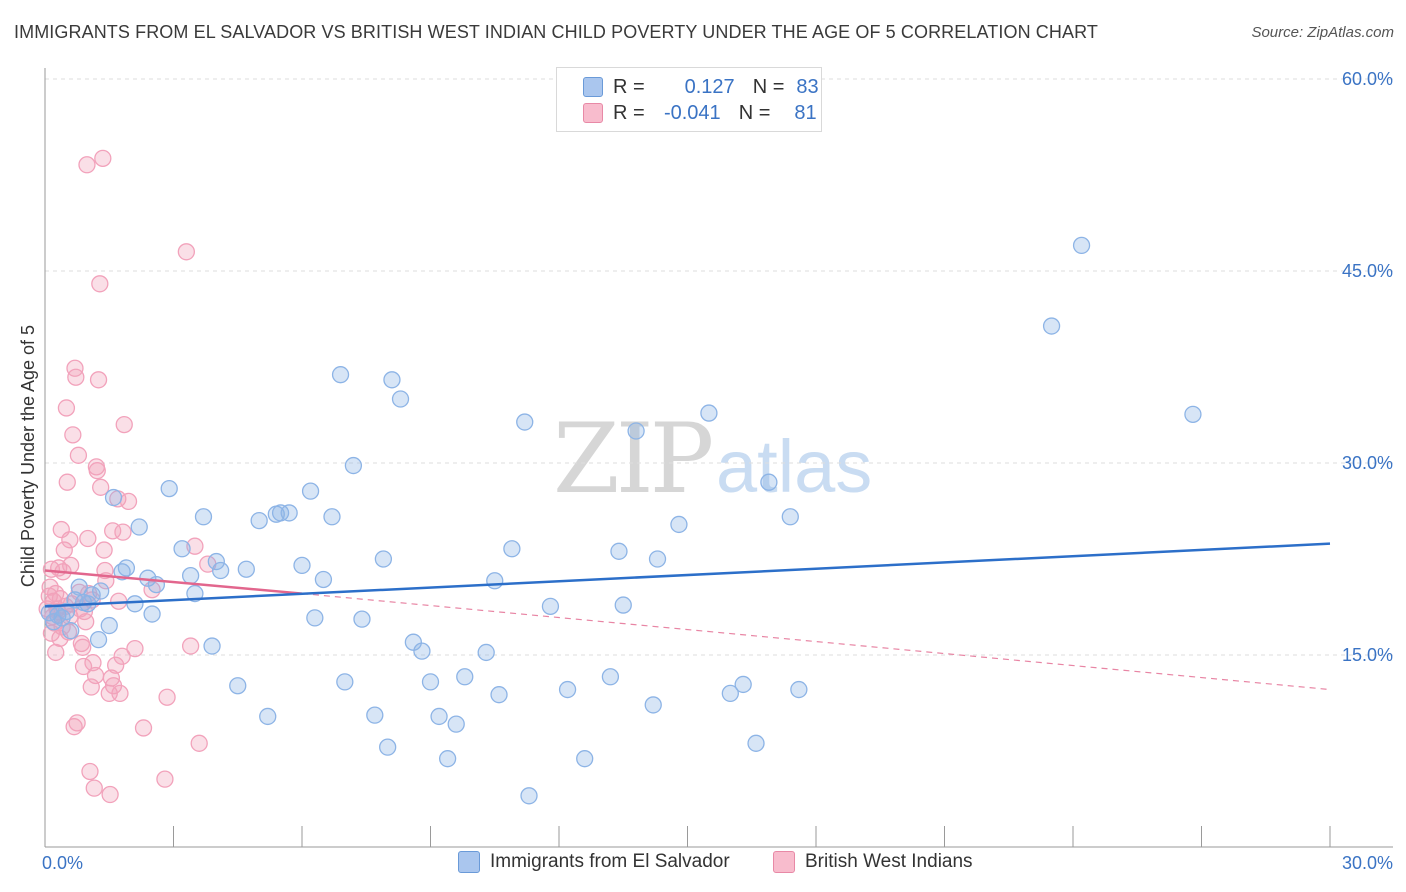 This screenshot has width=1406, height=892. What do you see at coordinates (127, 476) in the screenshot?
I see `series-british-west-indians` at bounding box center [127, 476].